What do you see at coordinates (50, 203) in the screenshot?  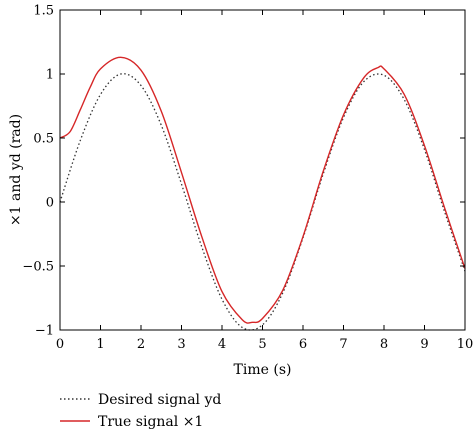 I see `y-tick-label: 0` at bounding box center [50, 203].